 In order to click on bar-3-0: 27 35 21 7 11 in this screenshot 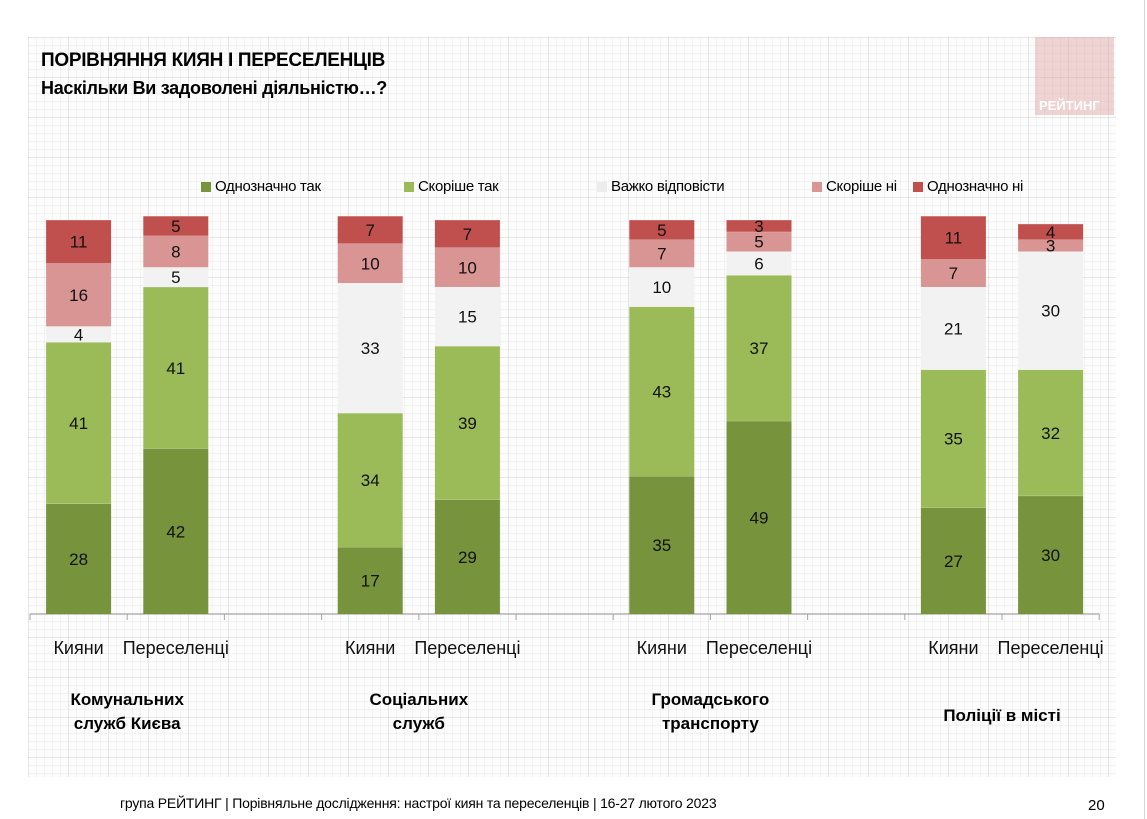, I will do `click(953, 414)`.